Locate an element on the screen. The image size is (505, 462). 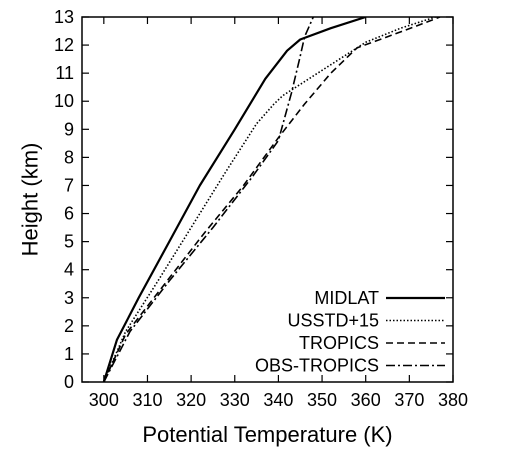
y-tick-label-4: 4 is located at coordinates (69, 270).